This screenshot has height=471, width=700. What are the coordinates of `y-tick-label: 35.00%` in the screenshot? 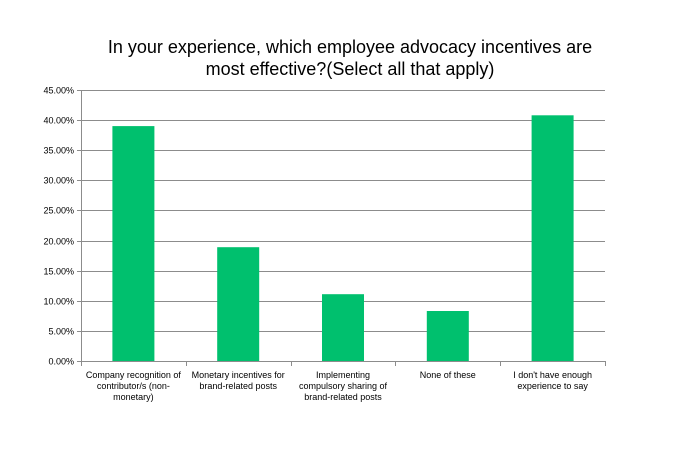 It's located at (58, 151).